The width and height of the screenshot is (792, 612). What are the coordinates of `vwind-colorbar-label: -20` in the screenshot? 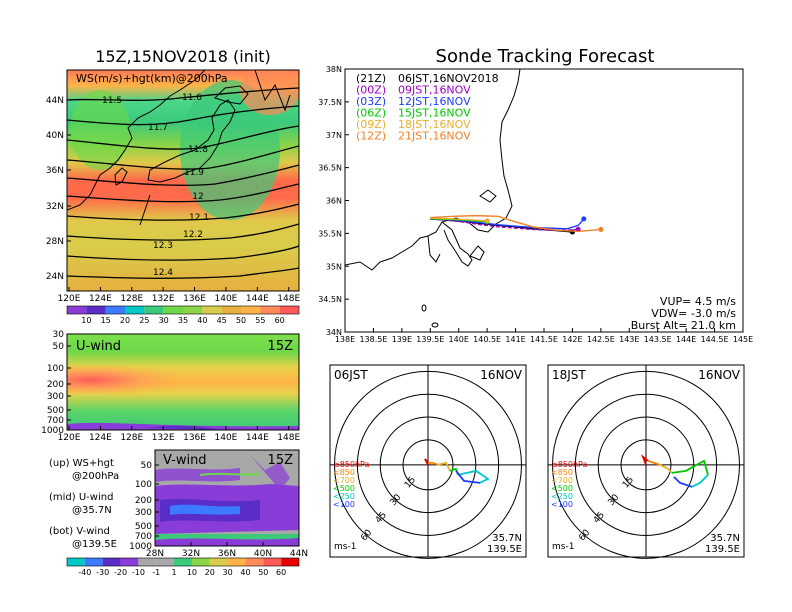 It's located at (120, 572).